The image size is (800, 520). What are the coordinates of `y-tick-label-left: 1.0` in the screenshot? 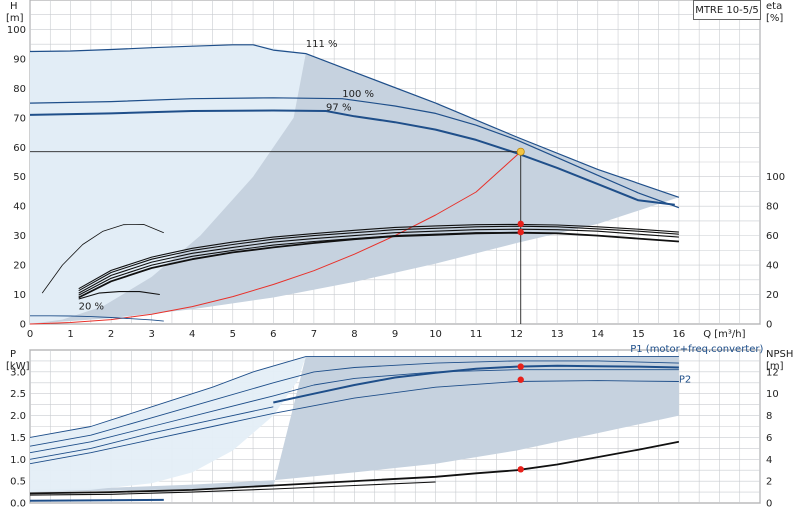 It's located at (18, 460).